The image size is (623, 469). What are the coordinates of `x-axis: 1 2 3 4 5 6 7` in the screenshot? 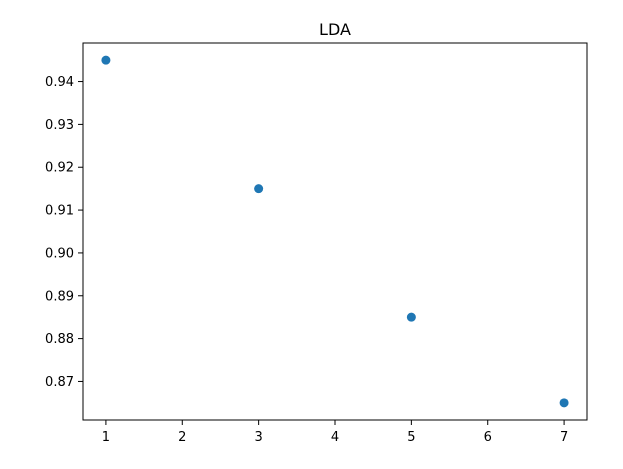 It's located at (335, 432).